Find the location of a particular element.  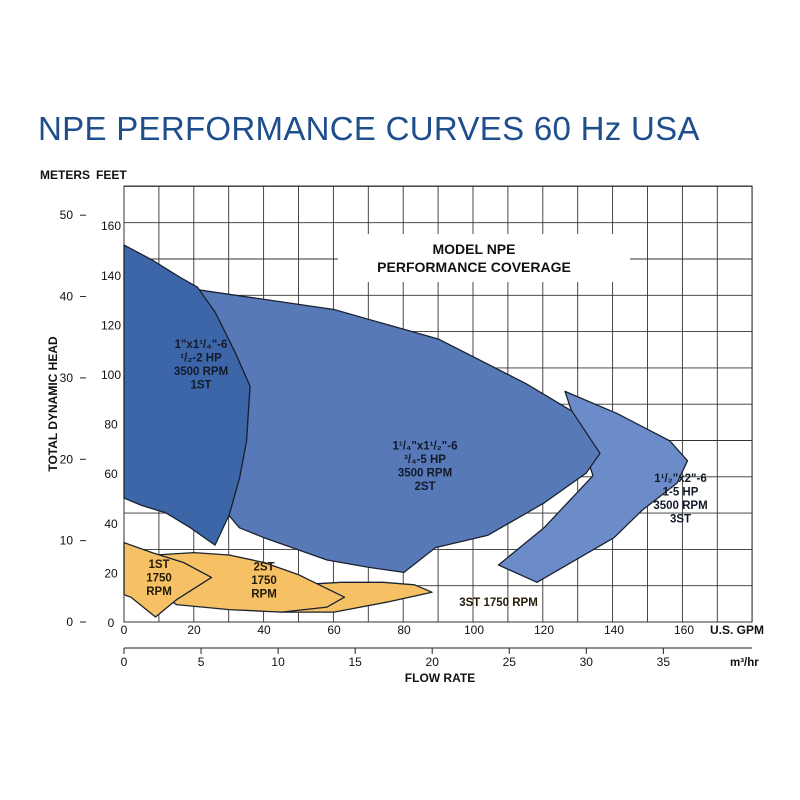

y-tick-feet: 80 is located at coordinates (111, 425).